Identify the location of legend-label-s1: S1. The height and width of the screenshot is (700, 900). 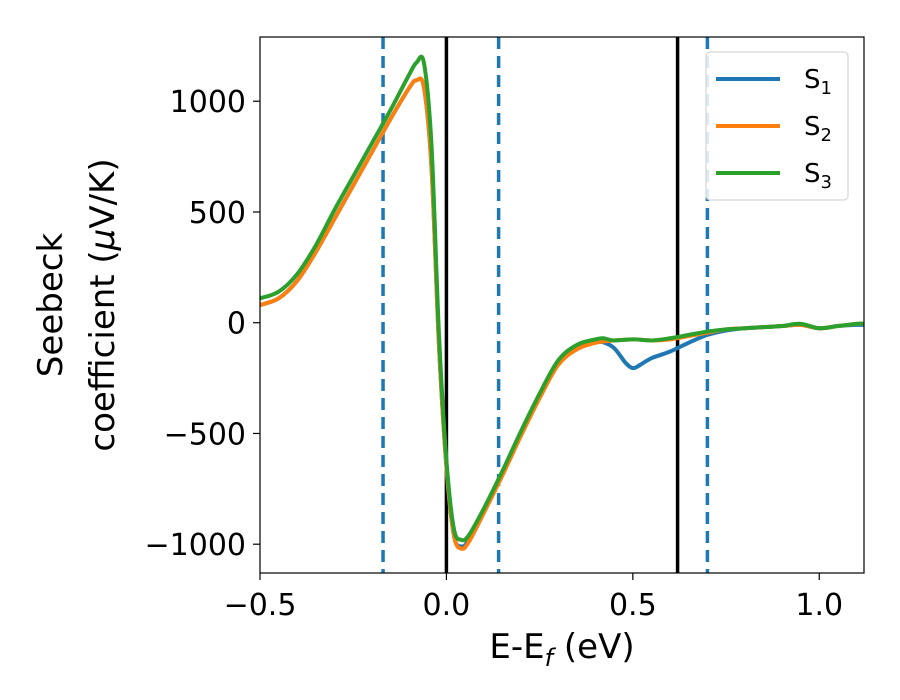
(818, 82).